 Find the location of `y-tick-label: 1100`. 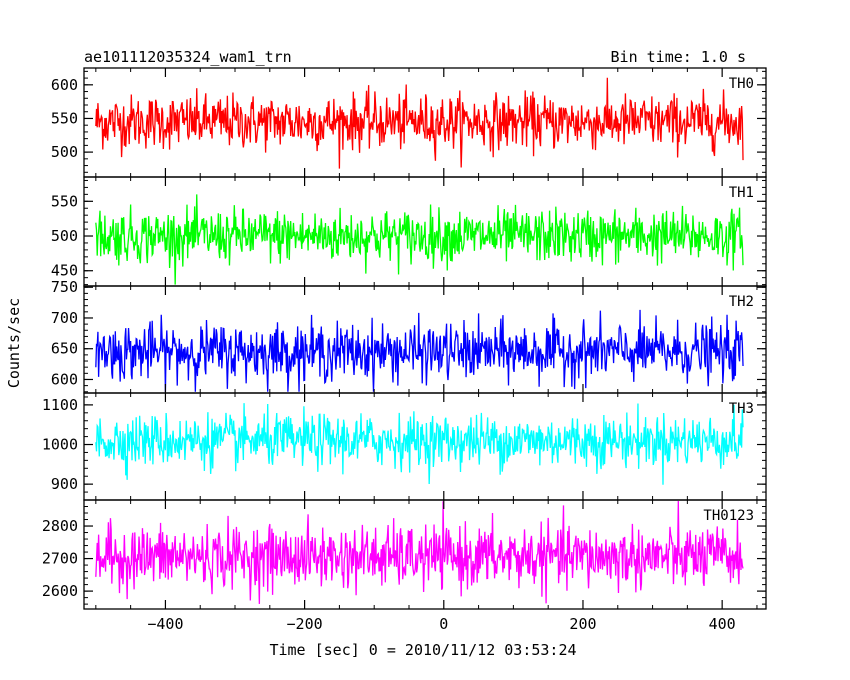

y-tick-label: 1100 is located at coordinates (60, 405).